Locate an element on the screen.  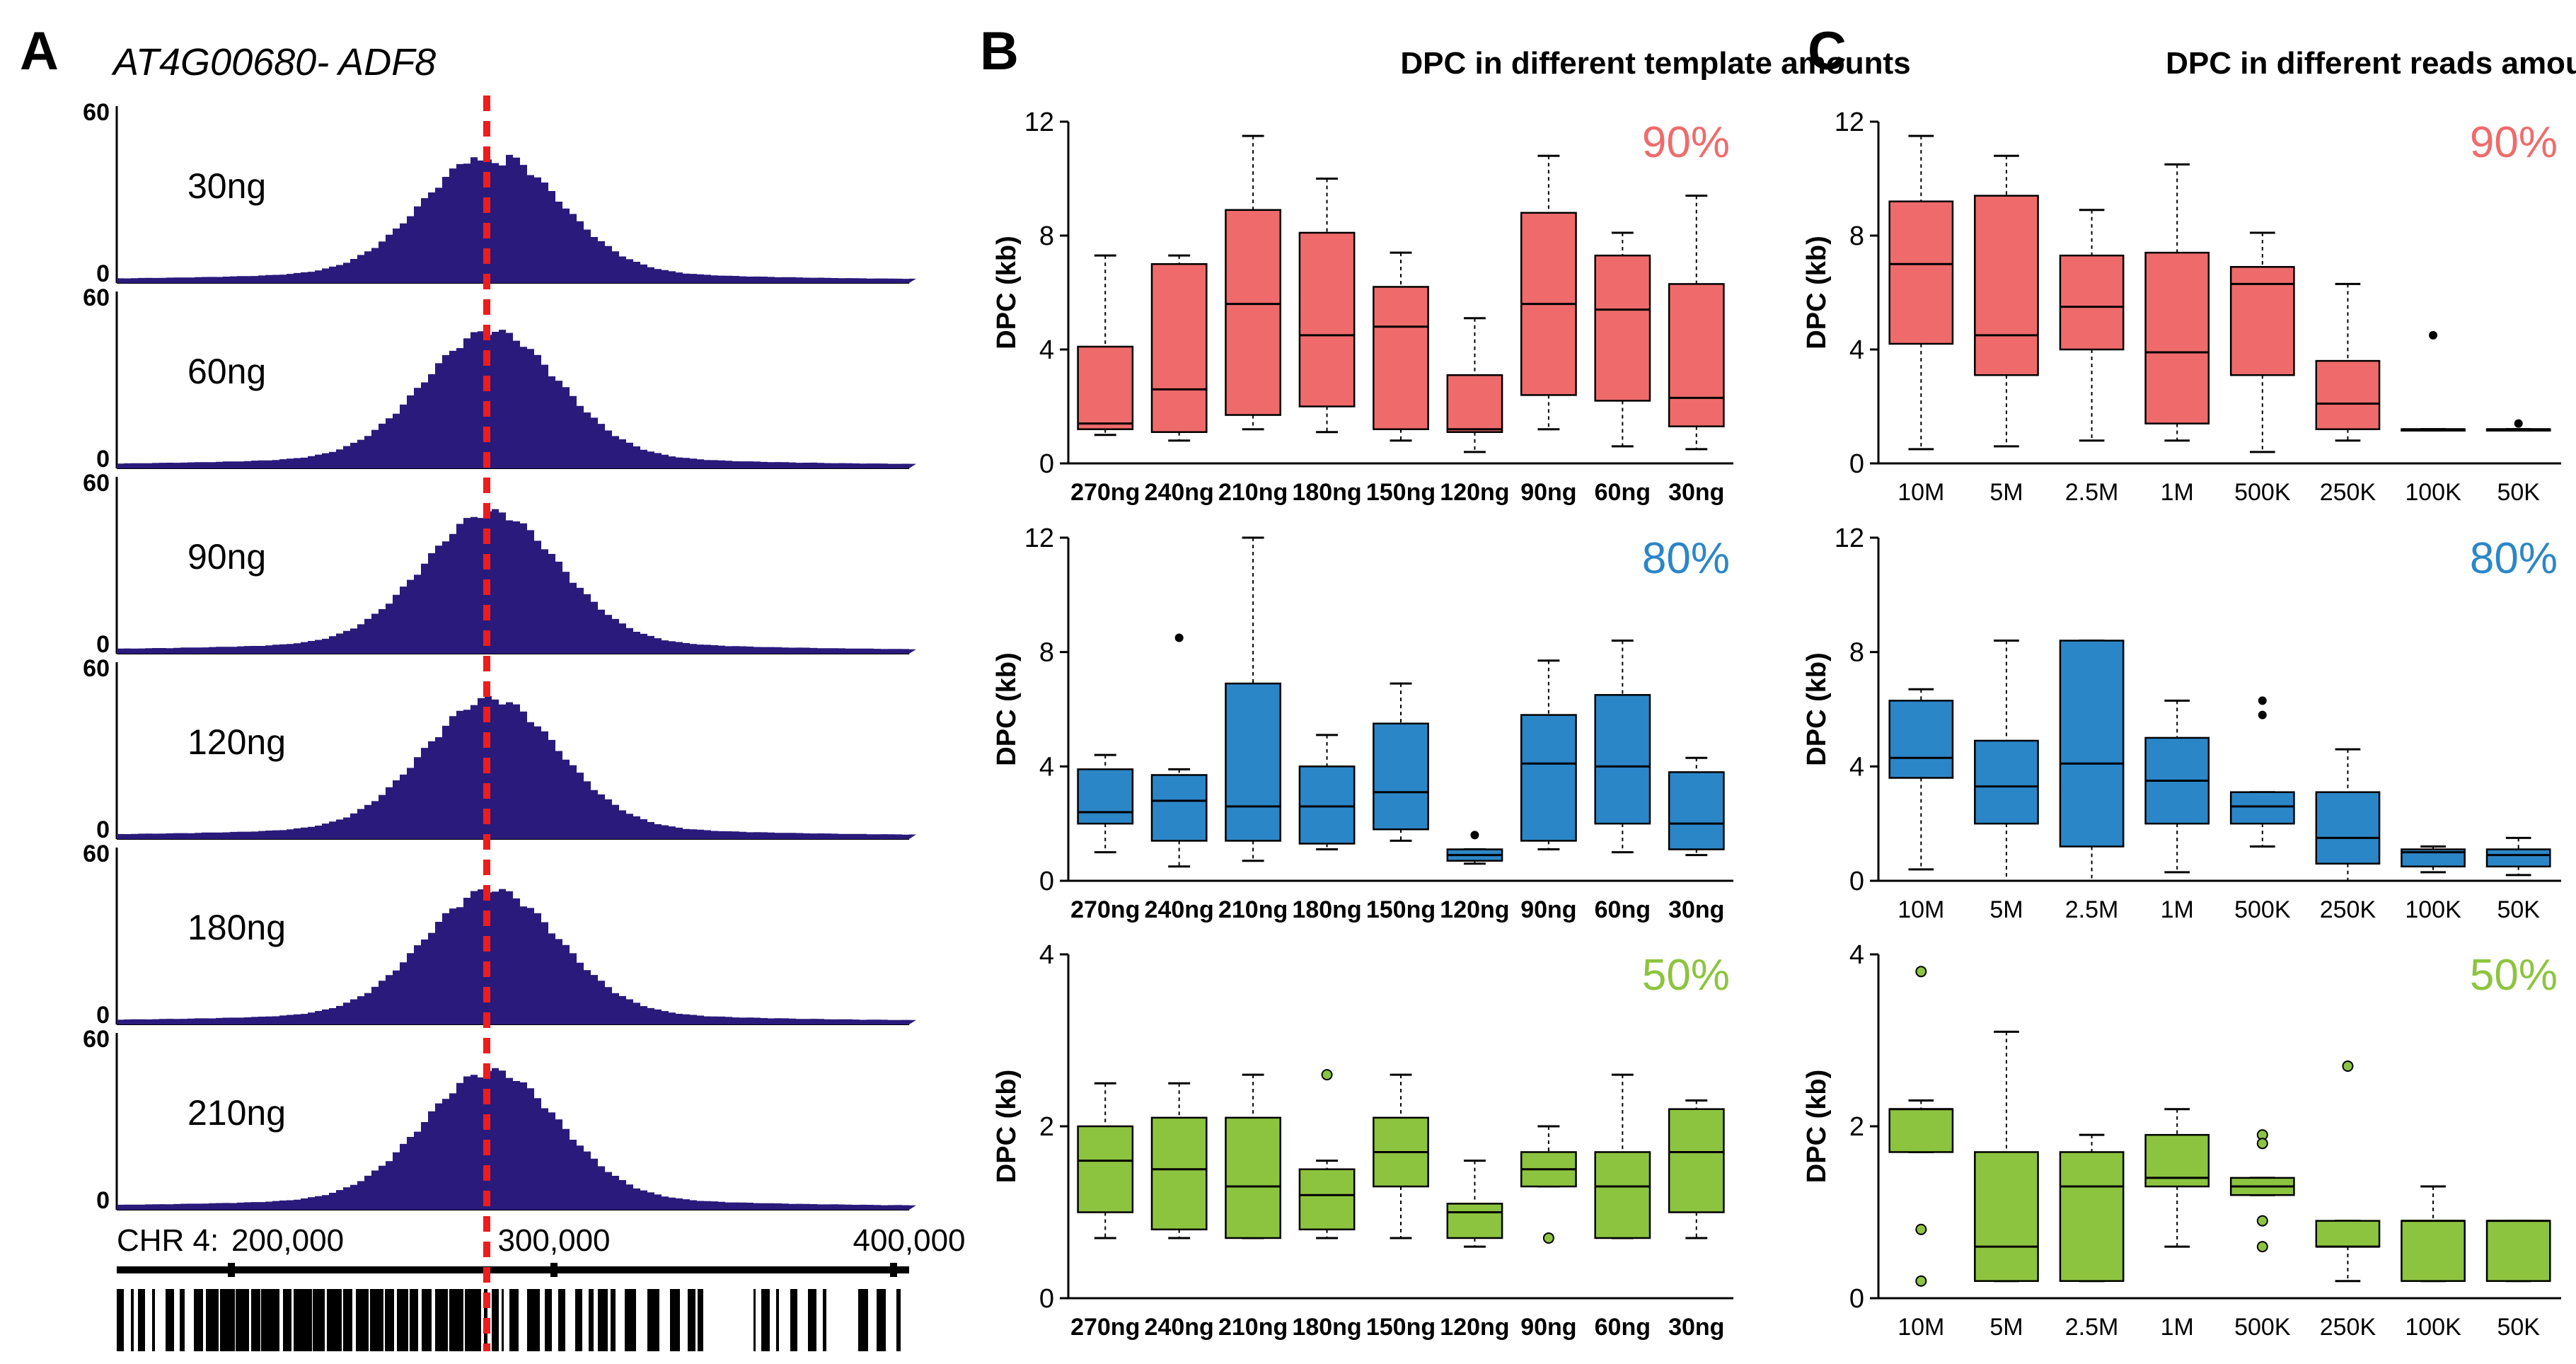
y-tick-label: 2 is located at coordinates (1046, 1127).